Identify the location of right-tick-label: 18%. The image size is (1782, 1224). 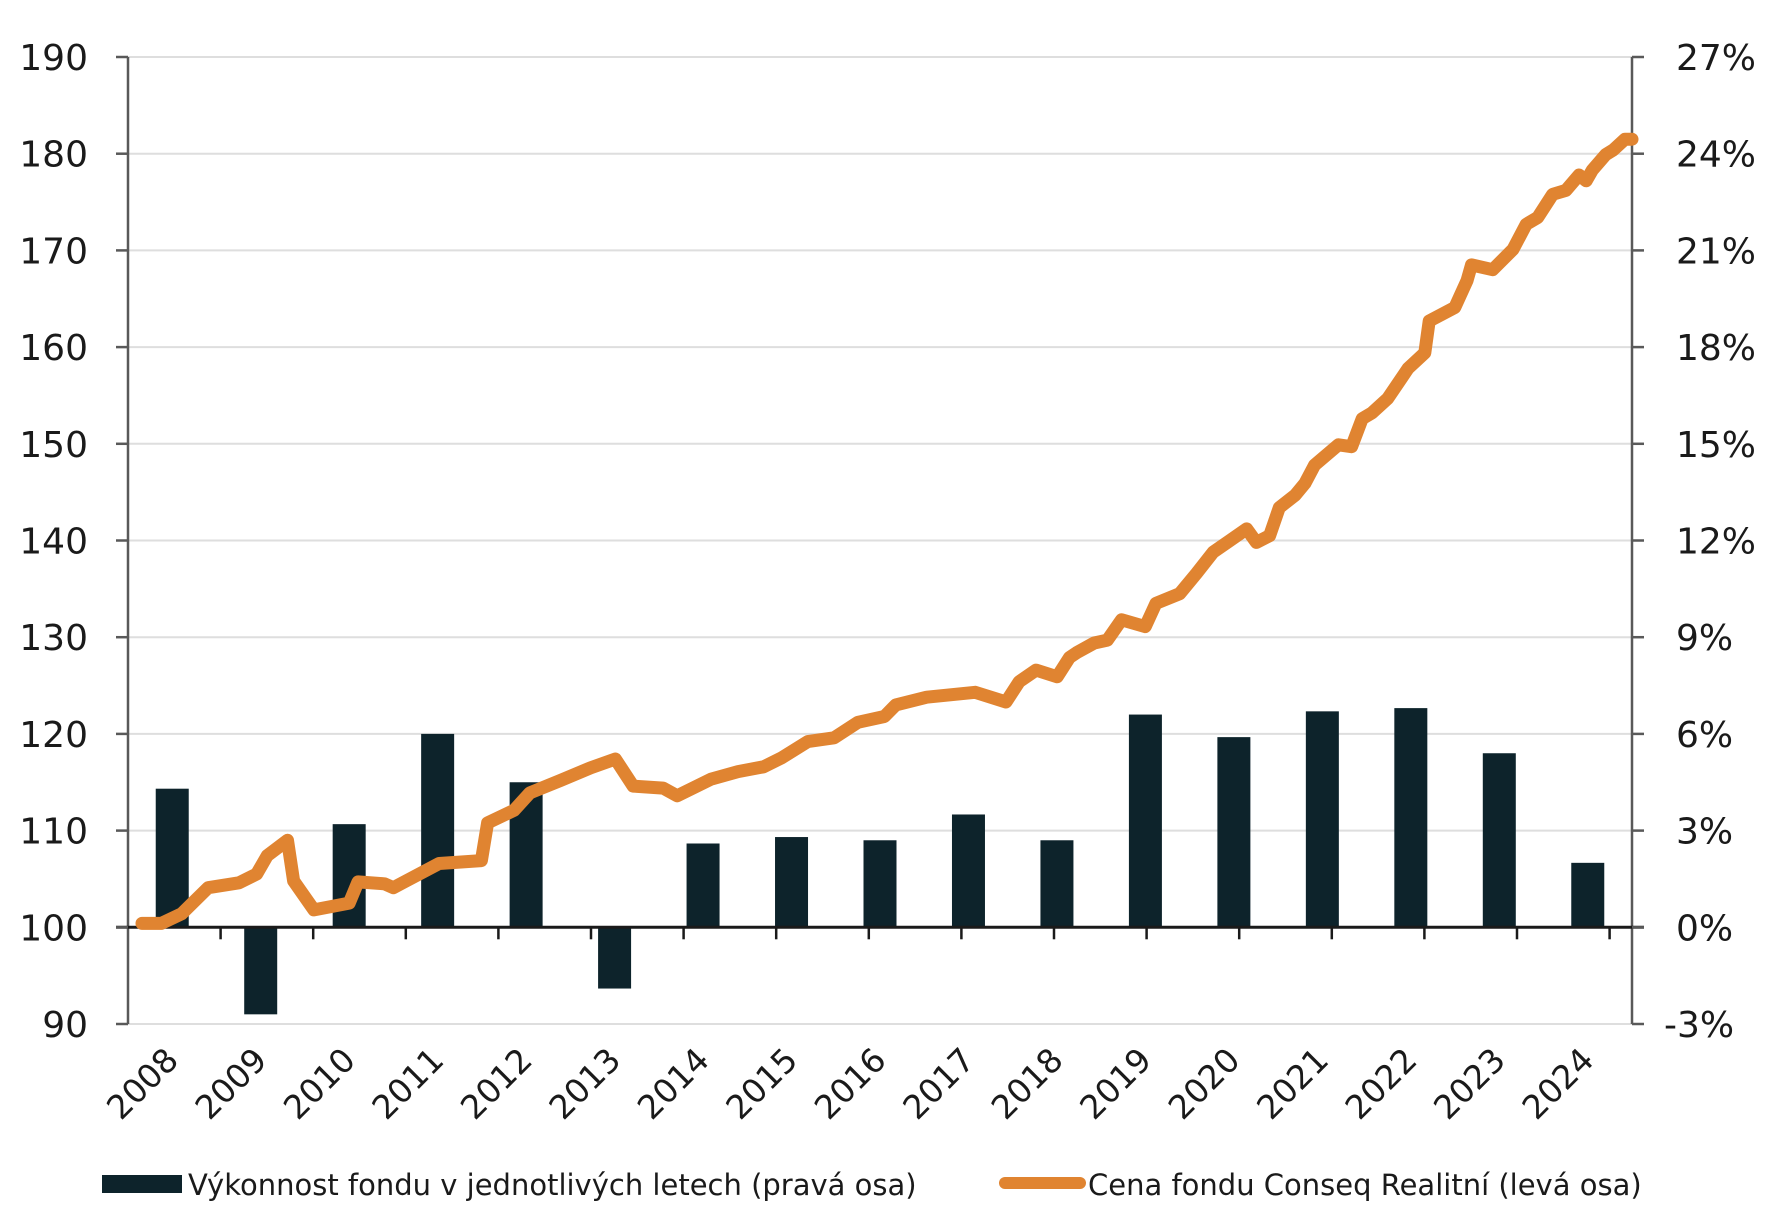
(1716, 348).